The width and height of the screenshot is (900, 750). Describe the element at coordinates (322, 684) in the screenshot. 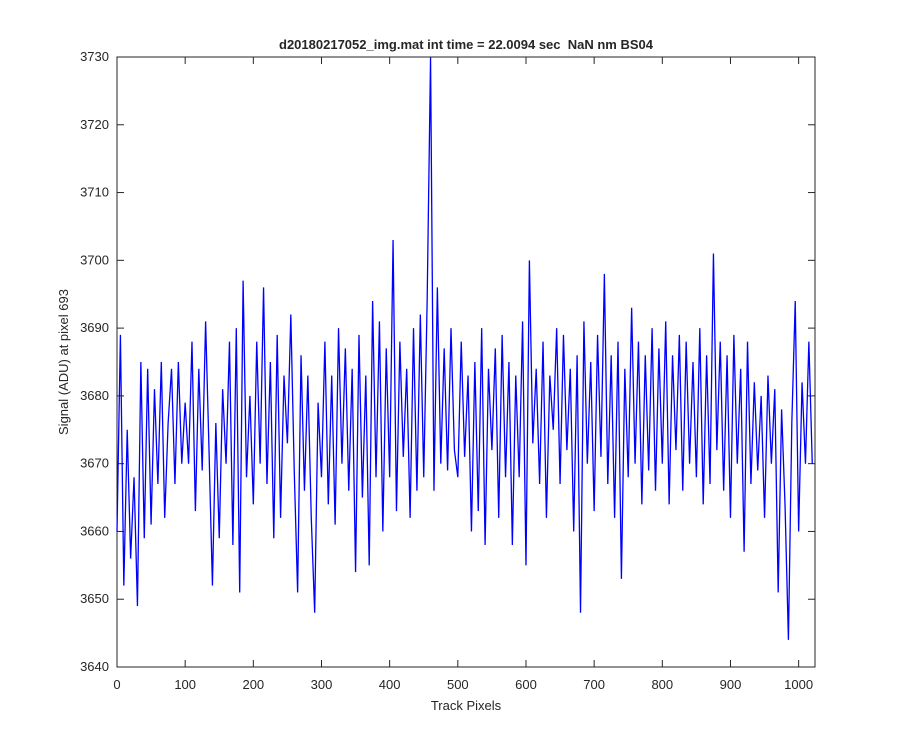

I see `x-tick-label: 300` at that location.